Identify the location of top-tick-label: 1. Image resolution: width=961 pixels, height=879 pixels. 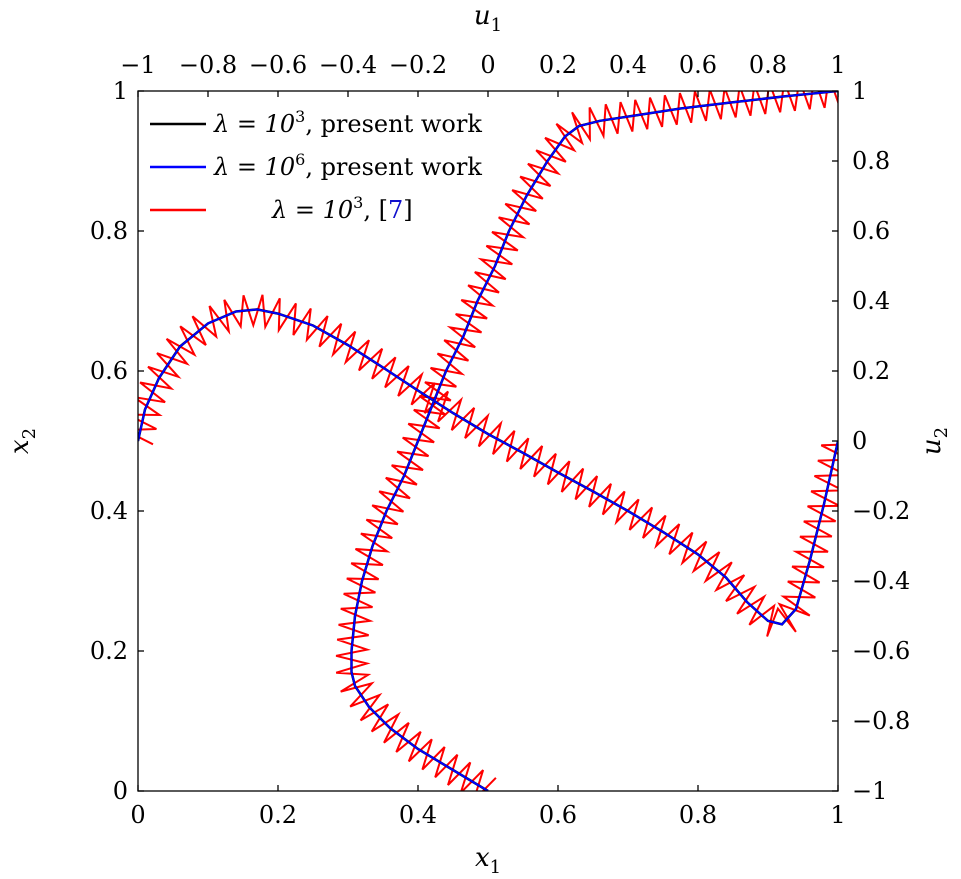
(837, 65).